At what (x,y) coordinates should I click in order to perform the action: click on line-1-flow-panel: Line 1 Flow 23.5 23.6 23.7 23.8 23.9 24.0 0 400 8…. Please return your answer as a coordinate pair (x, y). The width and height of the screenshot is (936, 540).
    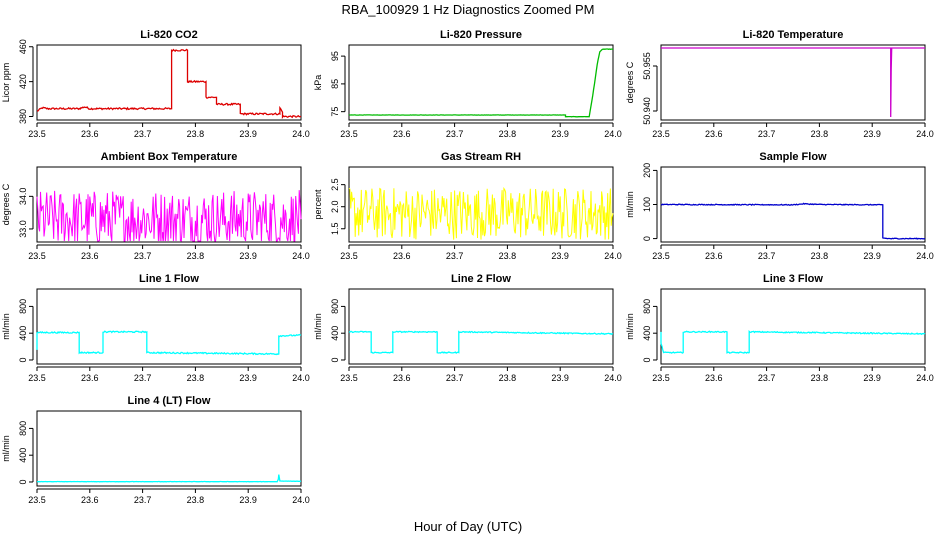
    Looking at the image, I should click on (155, 328).